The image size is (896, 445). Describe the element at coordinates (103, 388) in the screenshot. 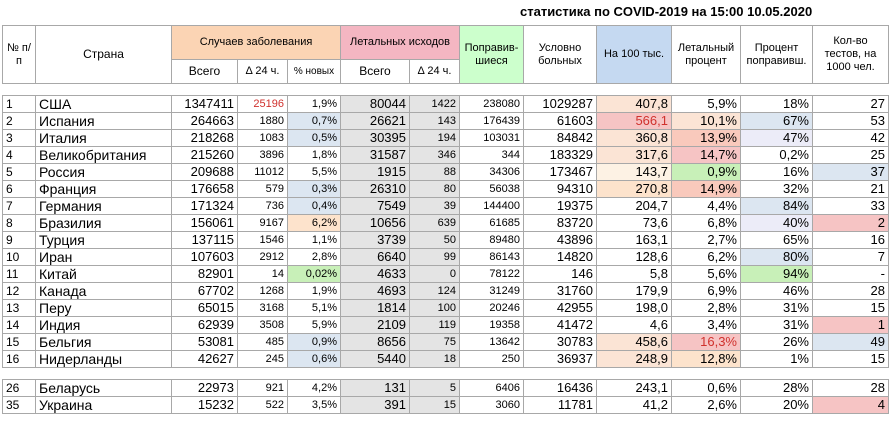

I see `country-name: Беларусь` at that location.